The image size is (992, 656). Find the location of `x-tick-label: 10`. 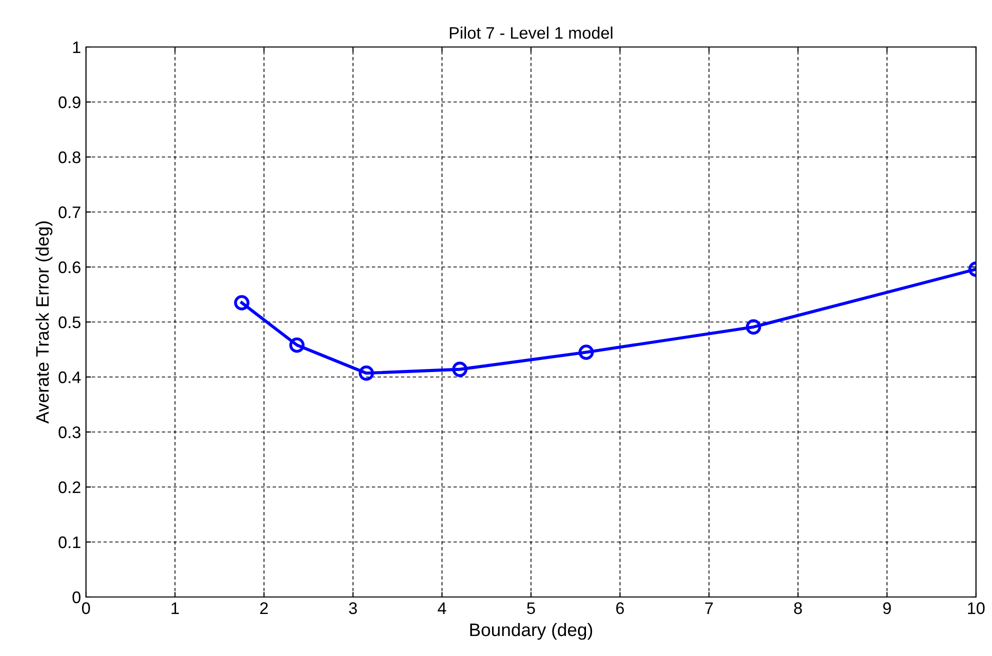

x-tick-label: 10 is located at coordinates (976, 608).